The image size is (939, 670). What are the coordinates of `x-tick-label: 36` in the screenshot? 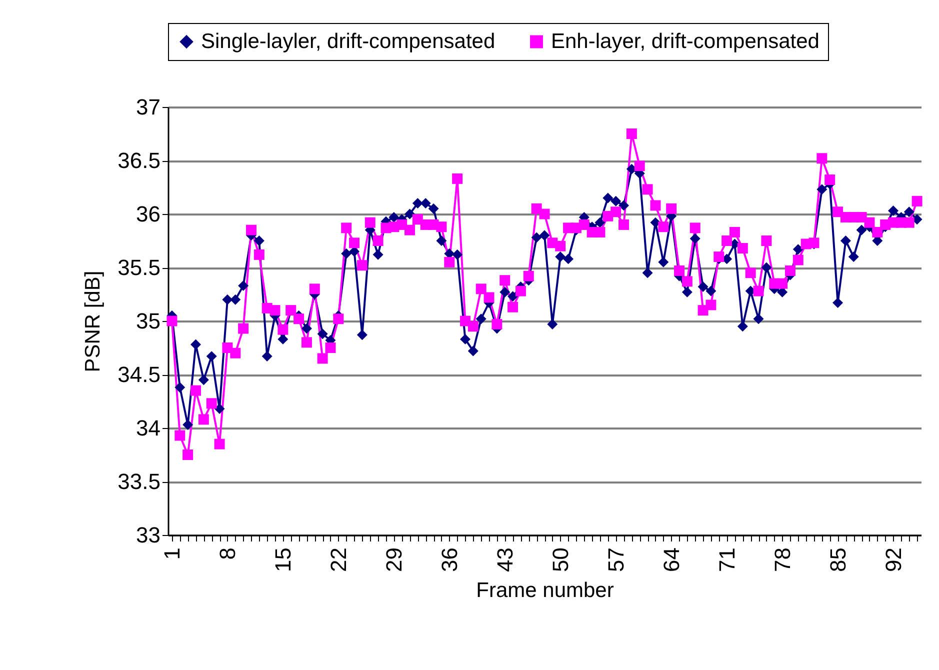 It's located at (449, 560).